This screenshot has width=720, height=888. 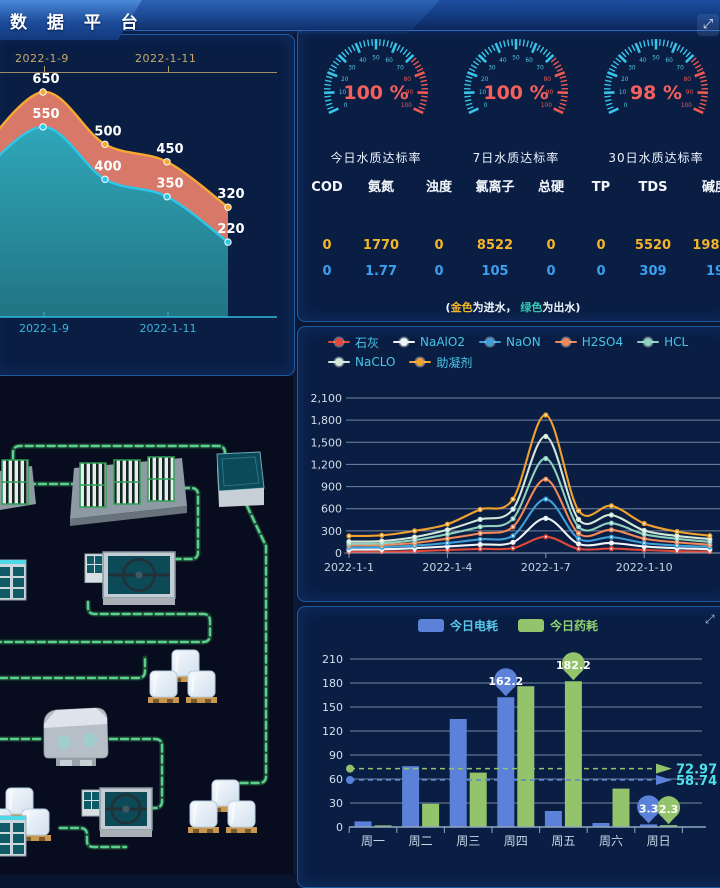 What do you see at coordinates (375, 362) in the screenshot?
I see `legend-label: NaCLO` at bounding box center [375, 362].